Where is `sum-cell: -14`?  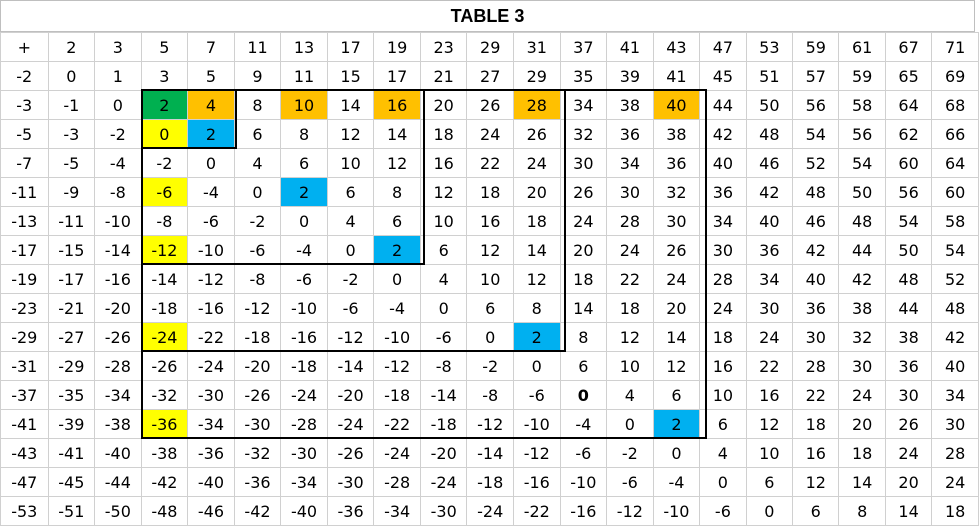 sum-cell: -14 is located at coordinates (443, 395).